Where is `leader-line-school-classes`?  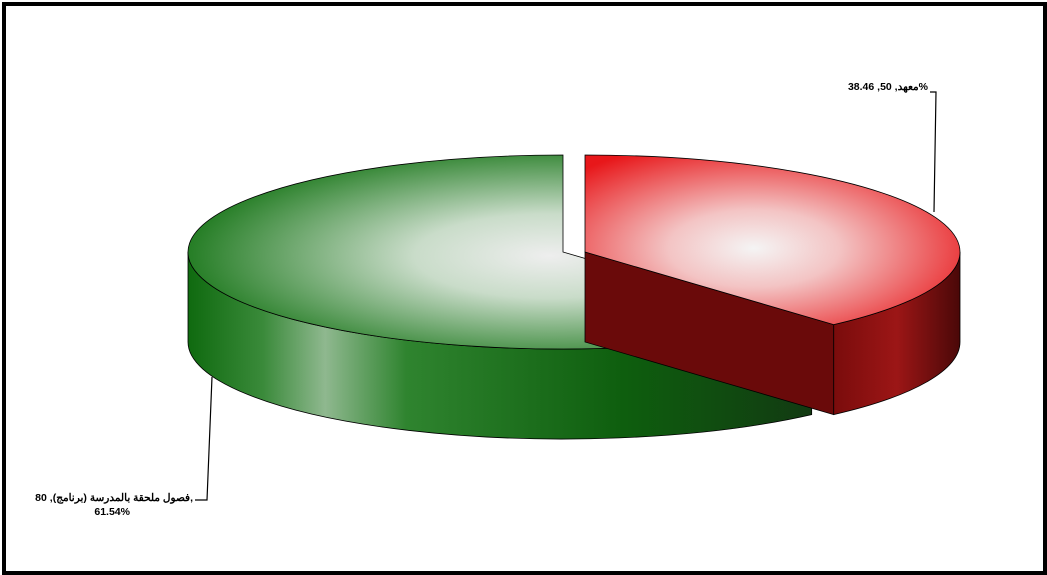
leader-line-school-classes is located at coordinates (204, 438).